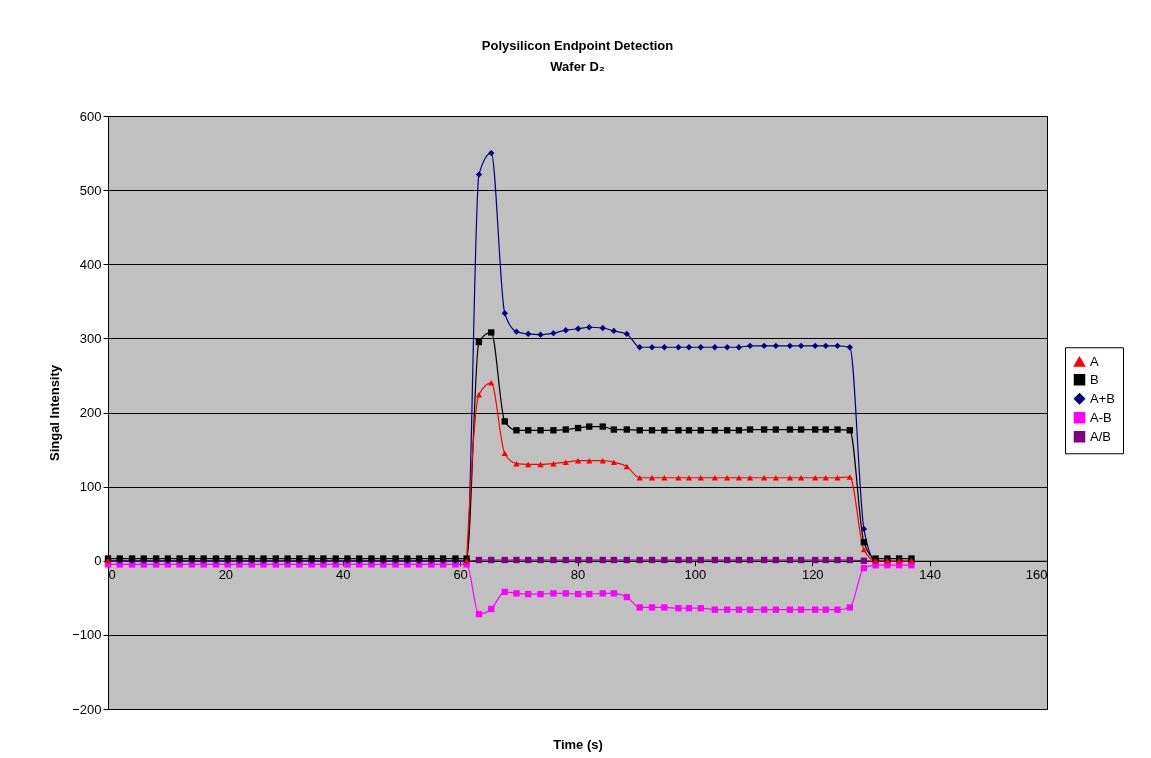 The height and width of the screenshot is (758, 1151). Describe the element at coordinates (1101, 417) in the screenshot. I see `legend-label: A-B` at that location.